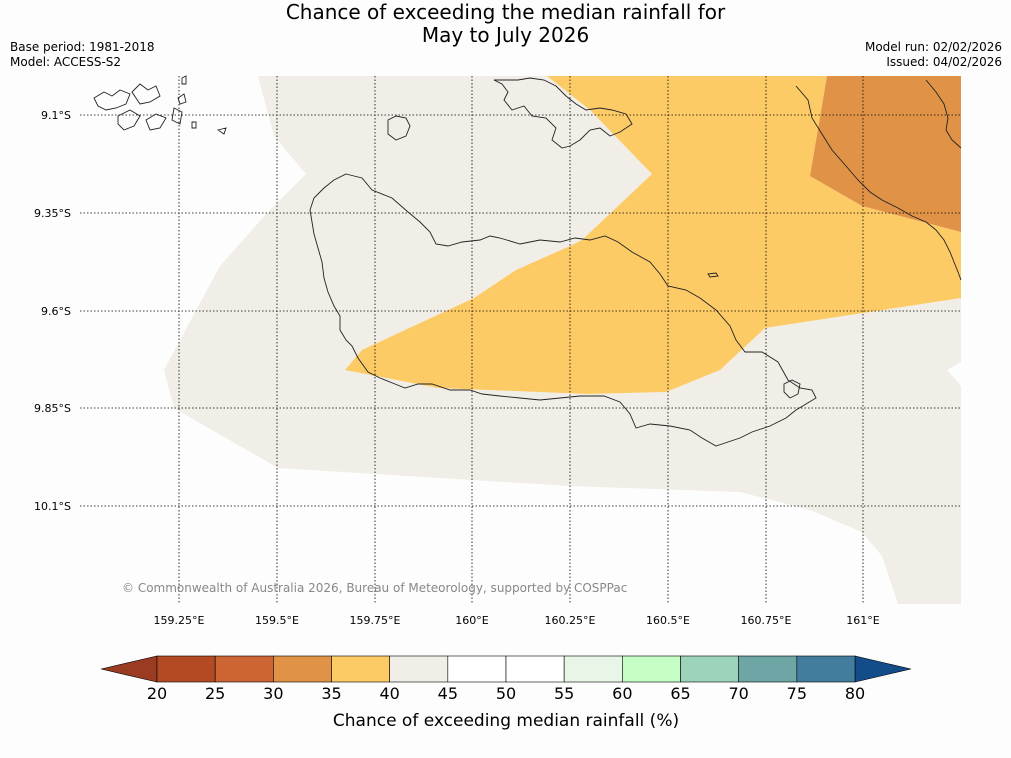 This screenshot has height=758, width=1011. Describe the element at coordinates (505, 35) in the screenshot. I see `title-line-2: May to July 2026` at that location.